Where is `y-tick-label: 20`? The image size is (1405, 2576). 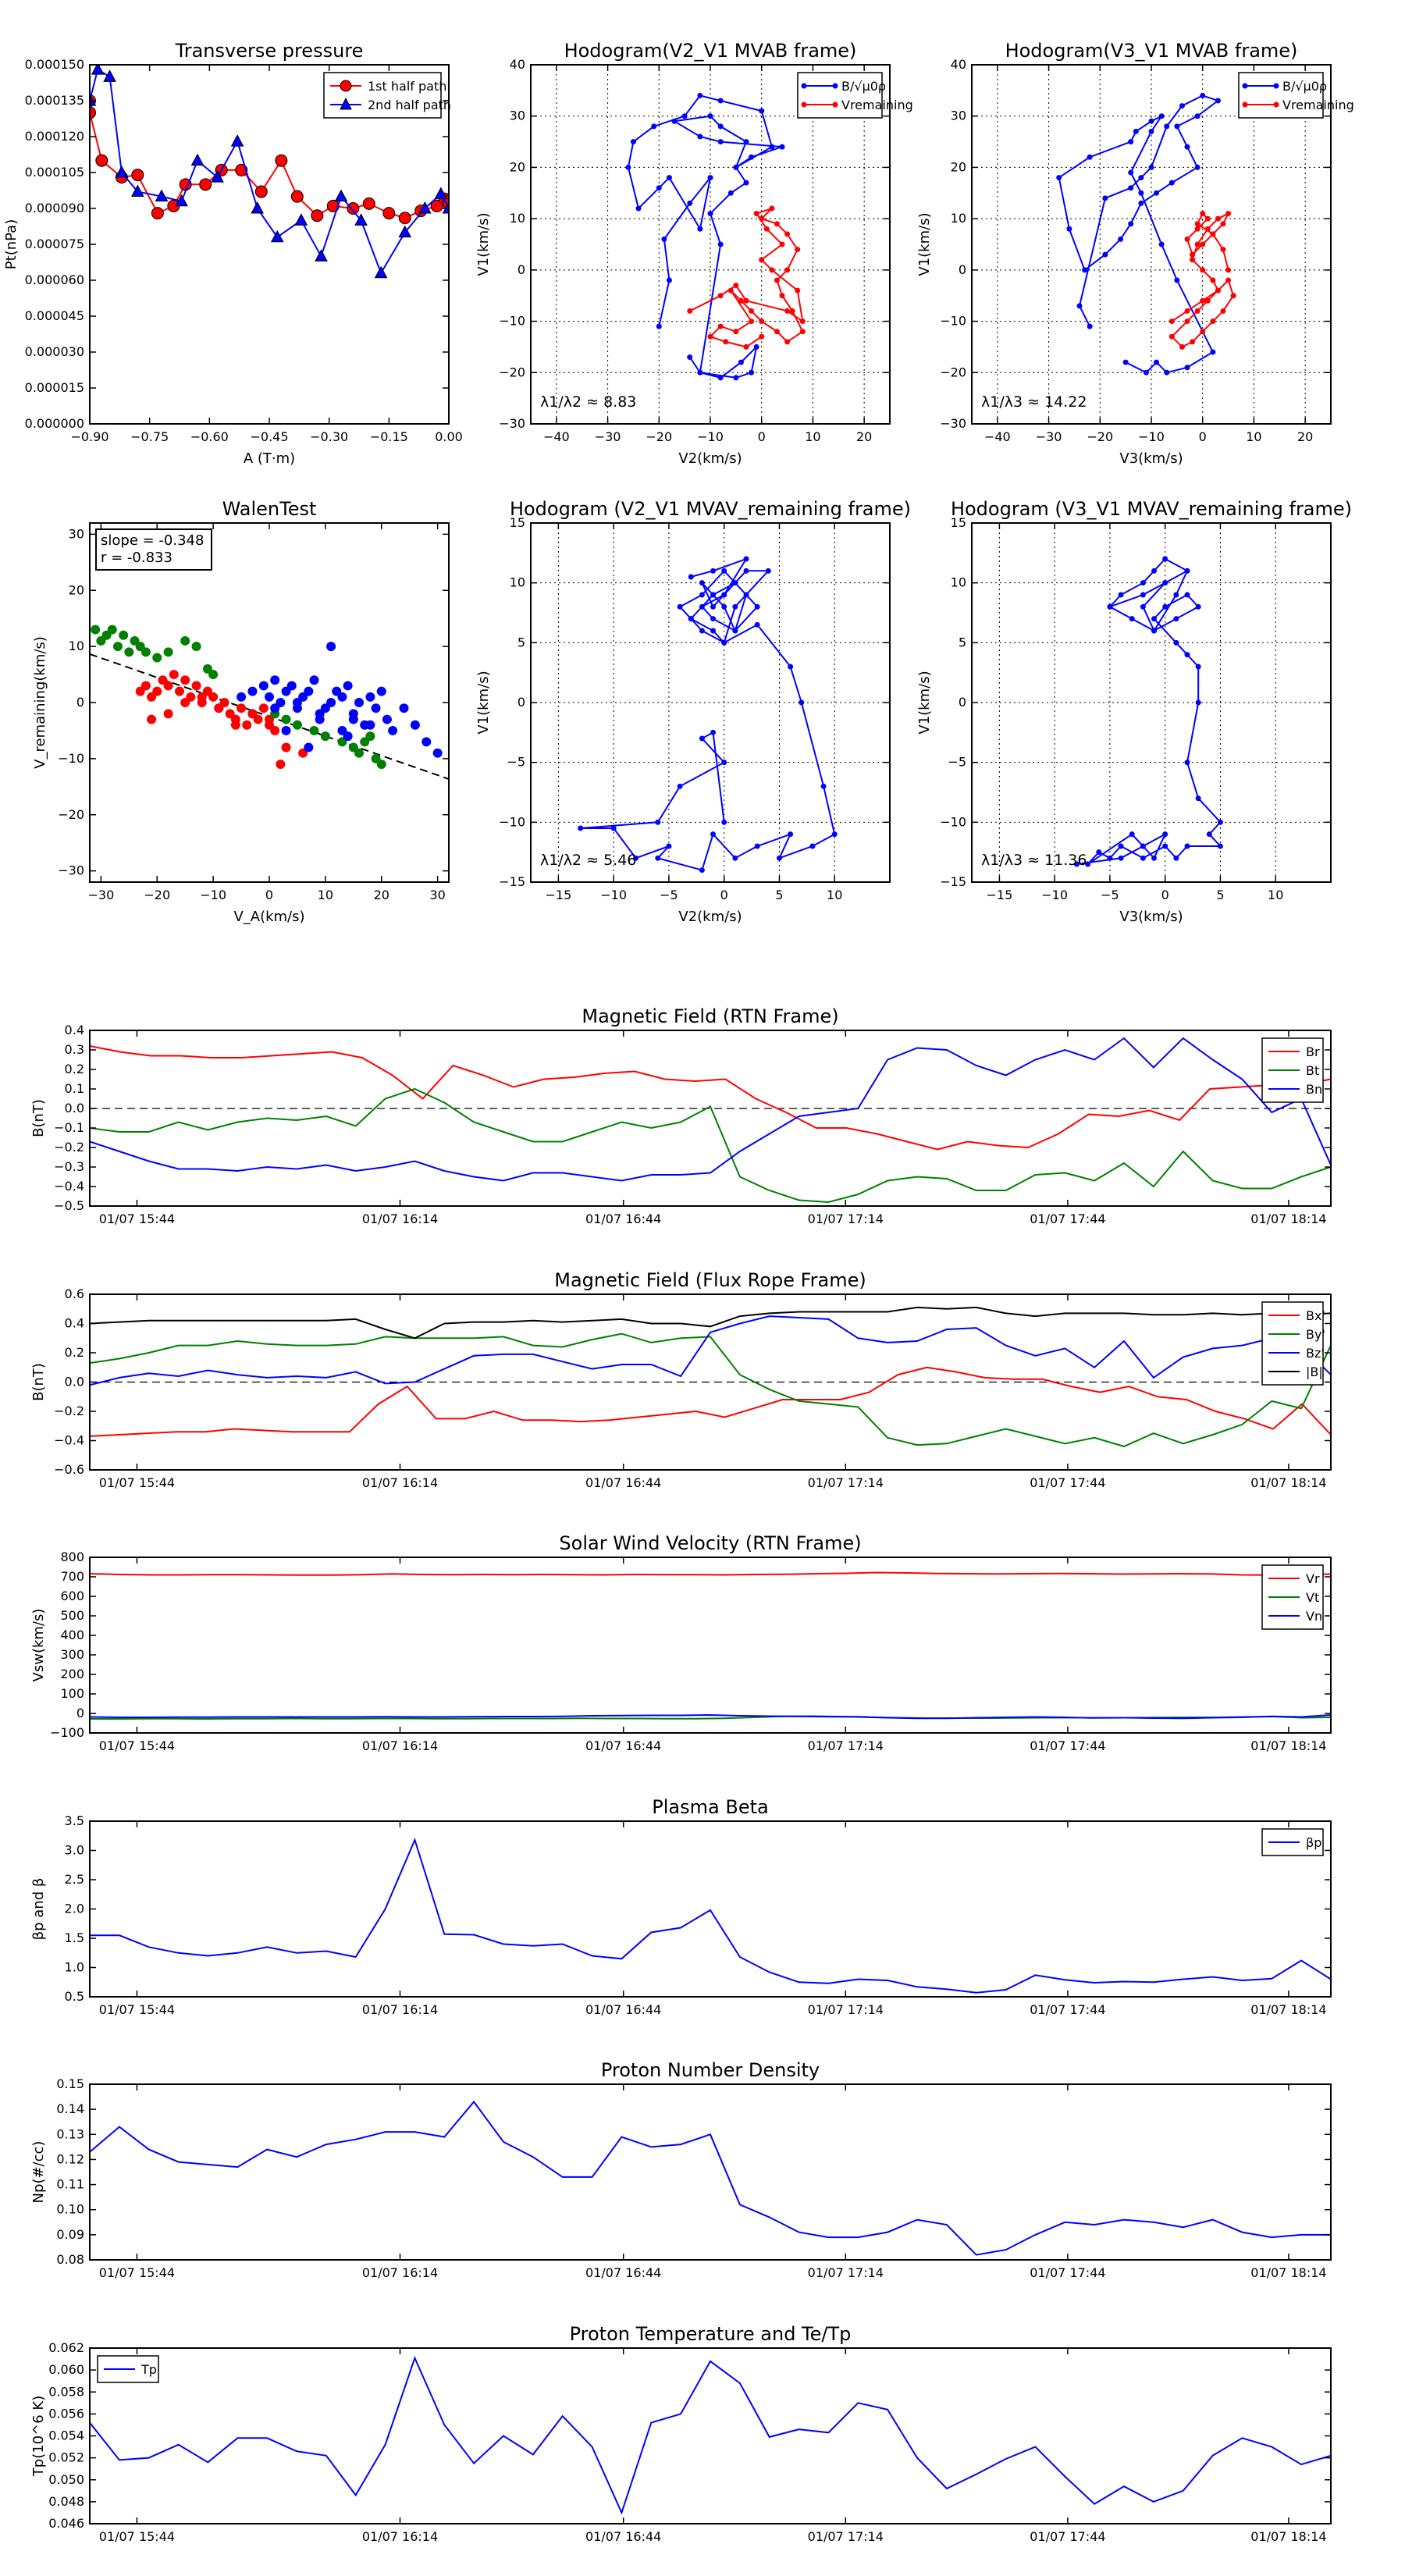 y-tick-label: 20 is located at coordinates (517, 166).